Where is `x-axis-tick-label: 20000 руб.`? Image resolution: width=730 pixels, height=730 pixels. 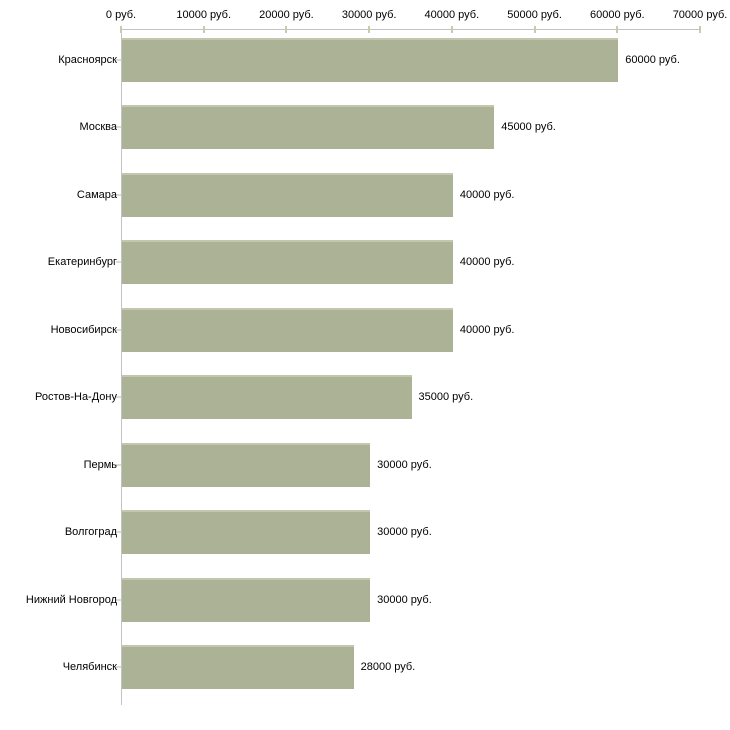 x-axis-tick-label: 20000 руб. is located at coordinates (286, 15).